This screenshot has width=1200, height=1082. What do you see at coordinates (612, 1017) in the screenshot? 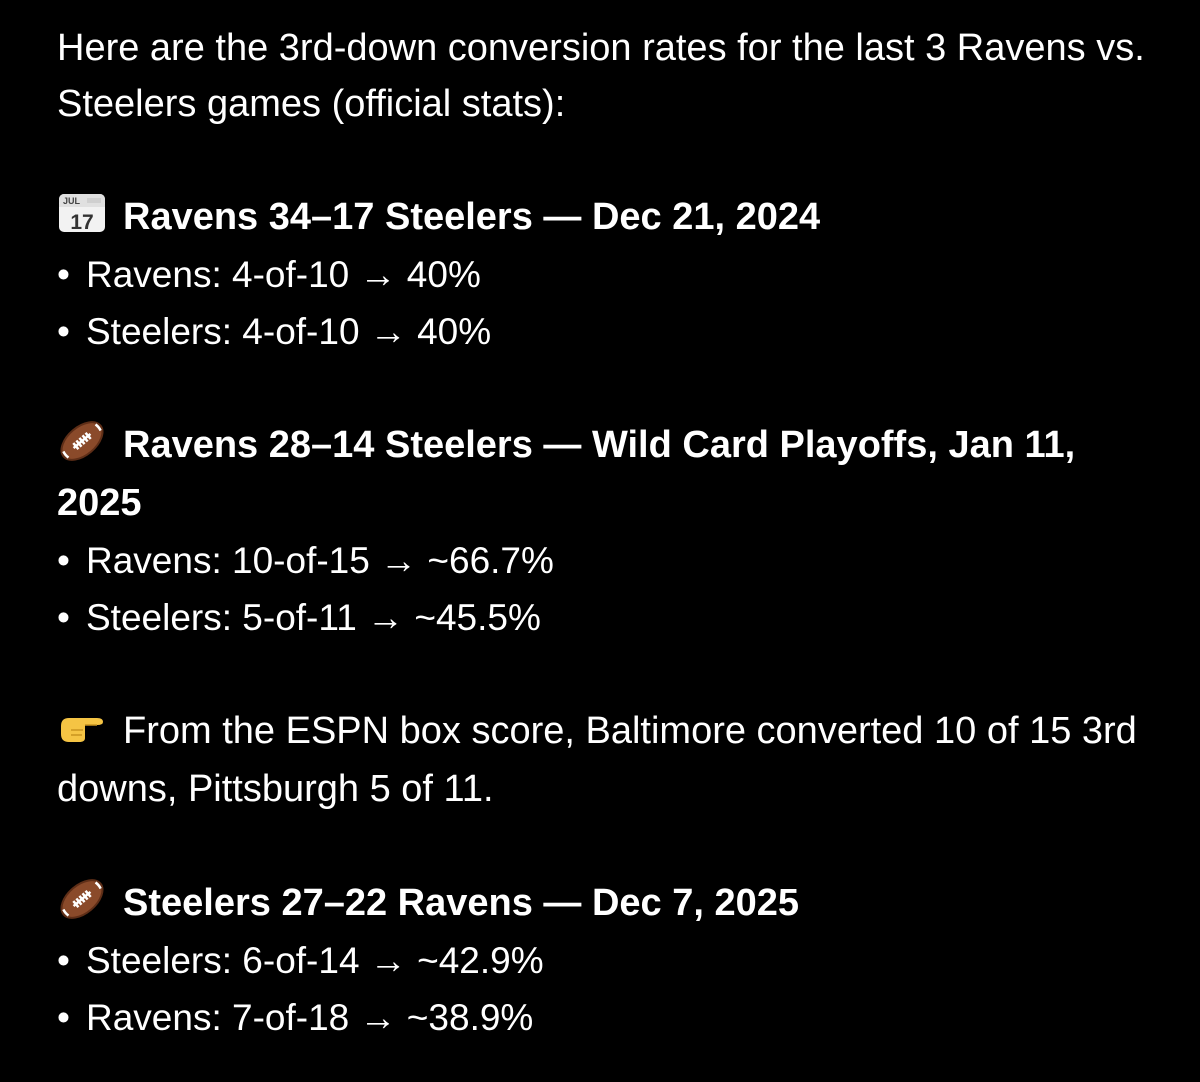
I see `stat-line: • Ravens: 7-of-18 → ~38.9%` at bounding box center [612, 1017].